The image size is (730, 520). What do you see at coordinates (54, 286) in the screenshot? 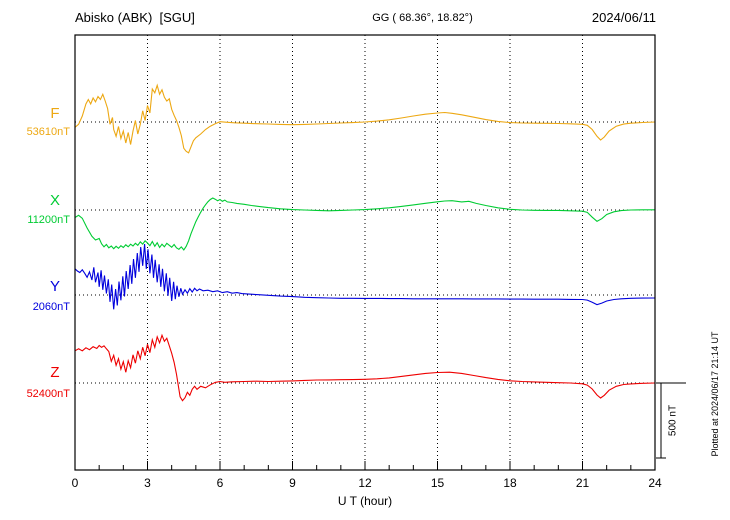
I see `trace-label-y: Y` at bounding box center [54, 286].